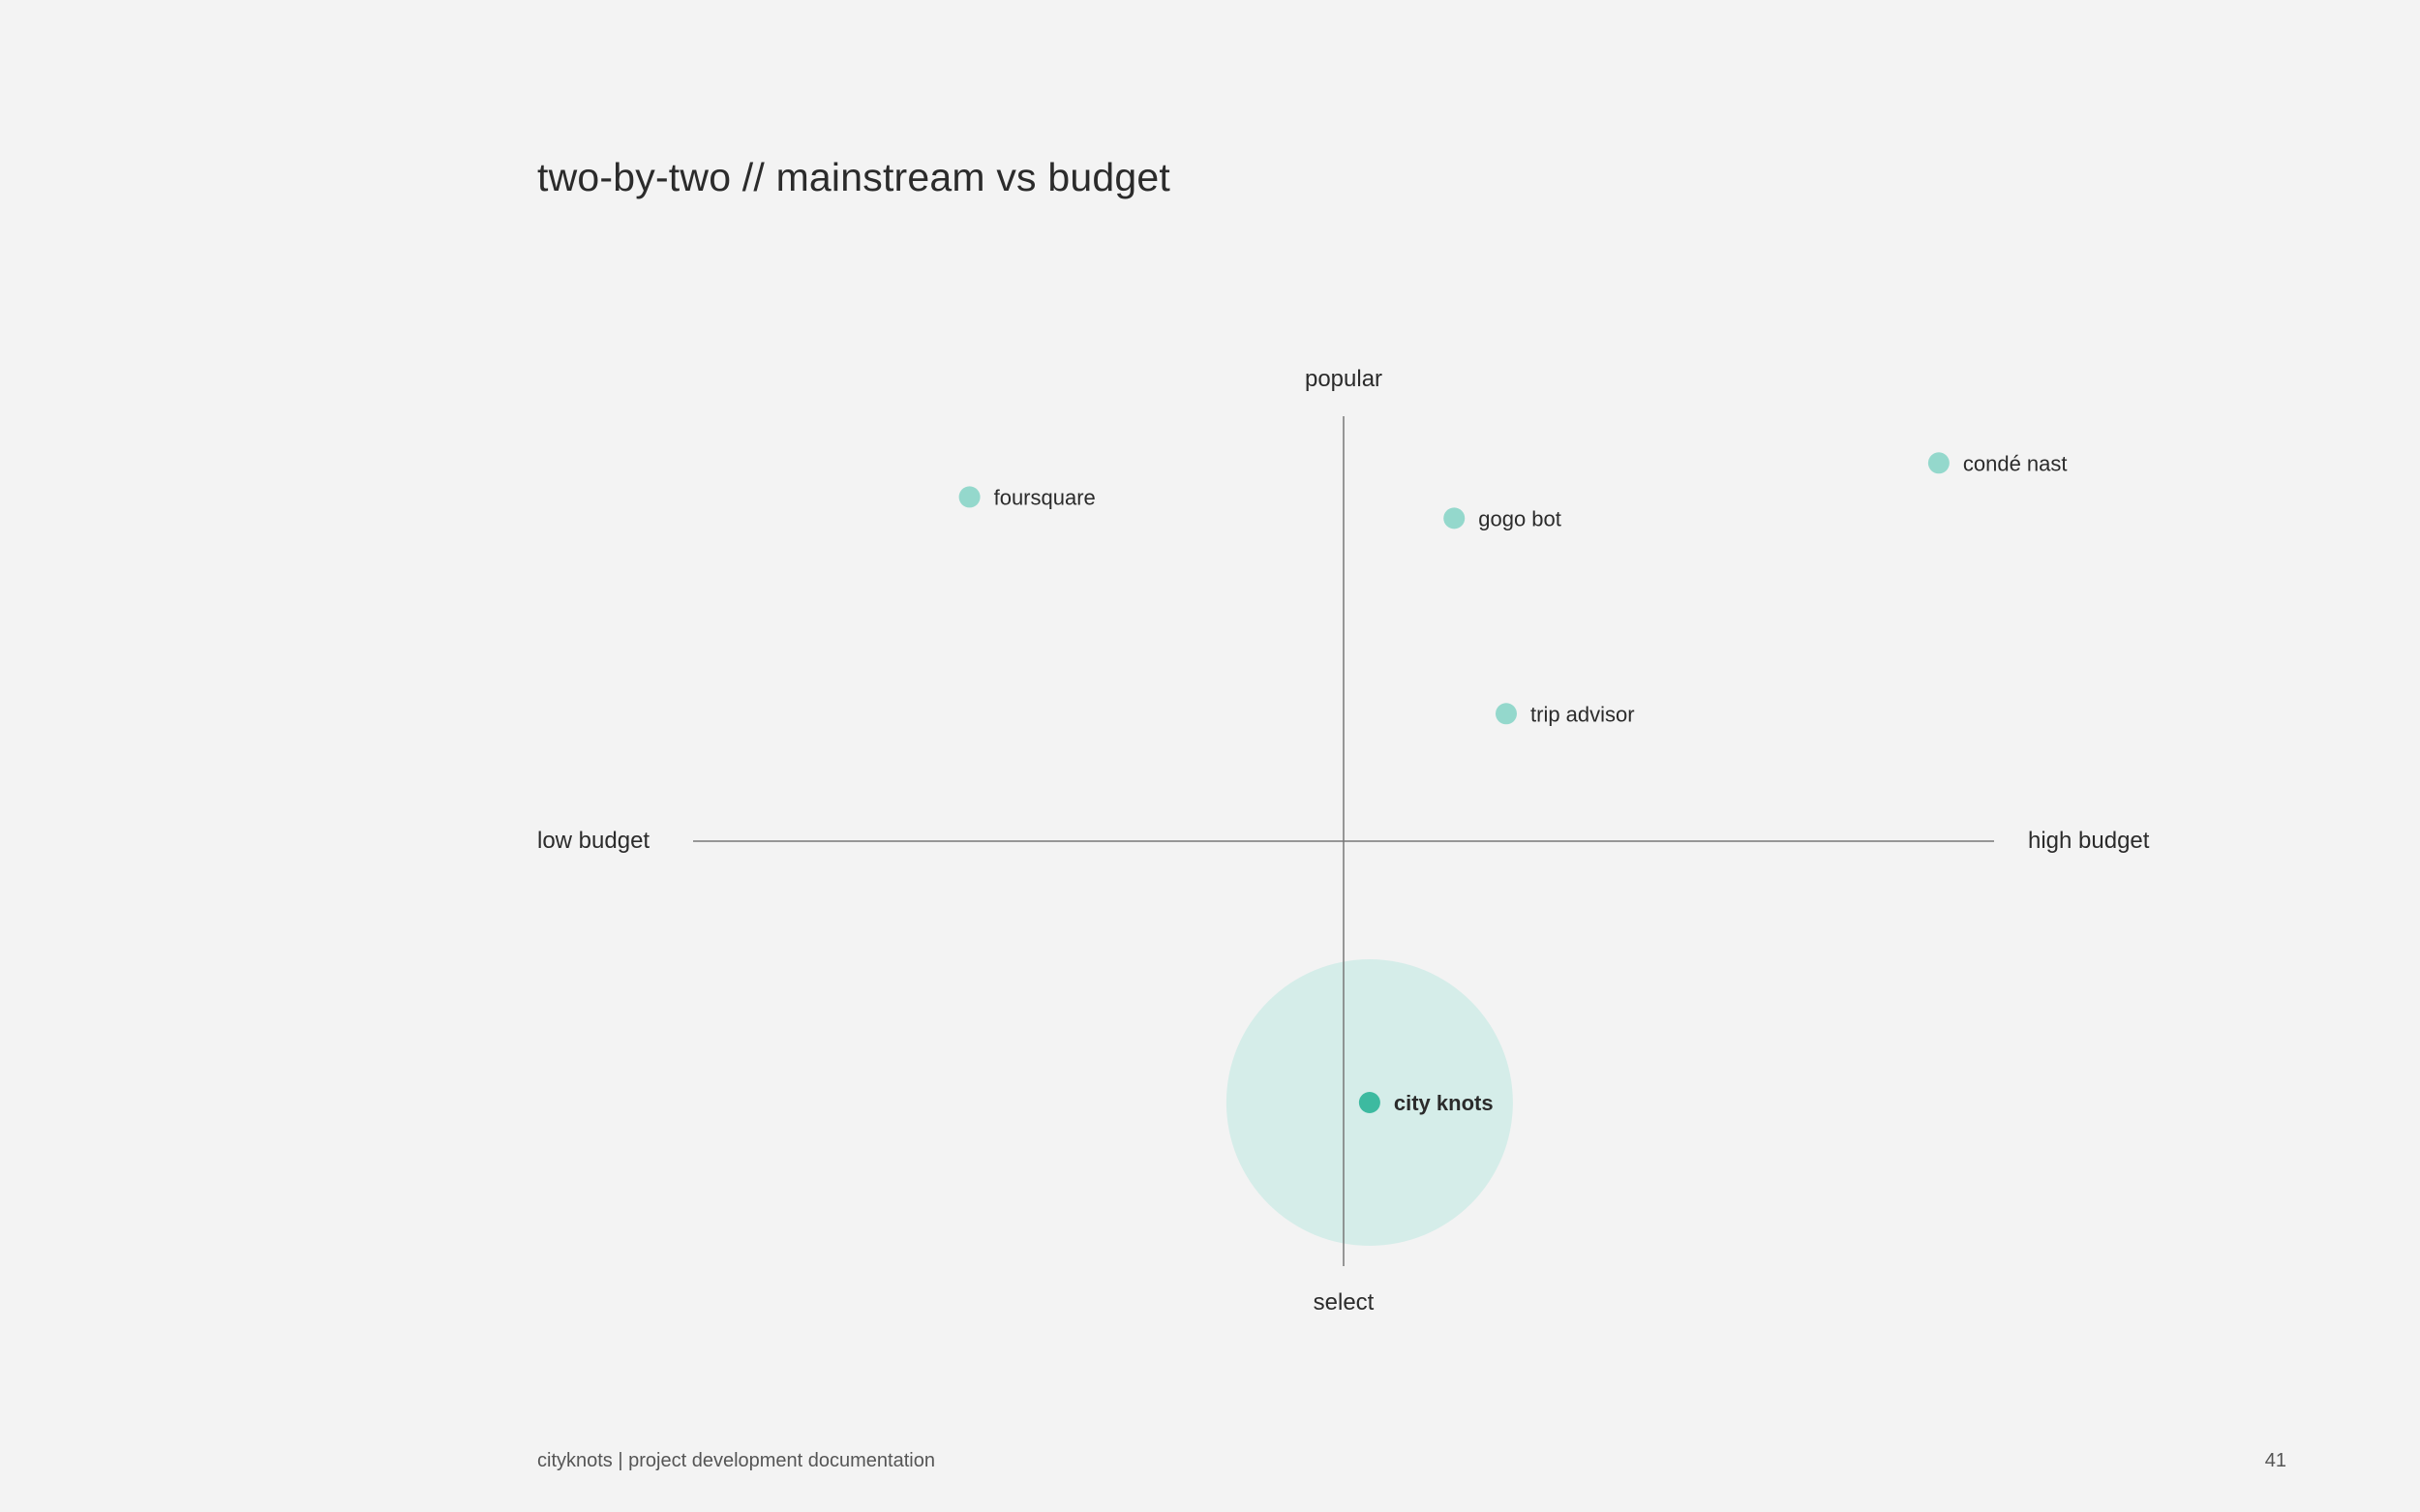 The width and height of the screenshot is (2420, 1512). I want to click on point-marker-city-knots, so click(1369, 1102).